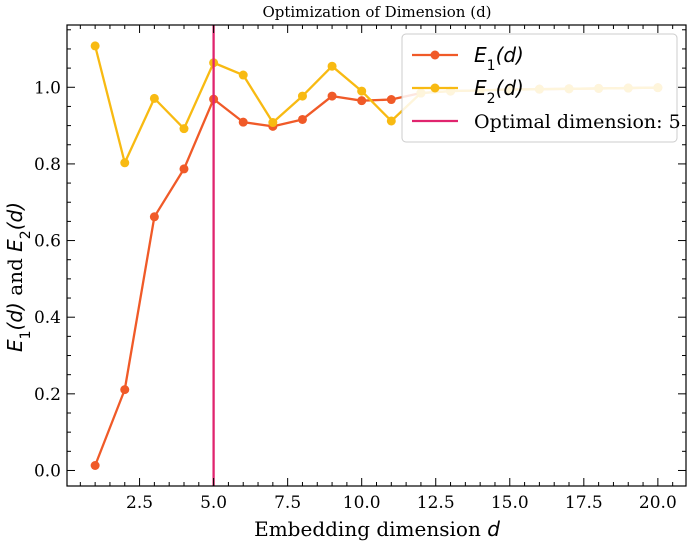 Image resolution: width=691 pixels, height=547 pixels. What do you see at coordinates (287, 503) in the screenshot?
I see `x-tick-label: 7.5` at bounding box center [287, 503].